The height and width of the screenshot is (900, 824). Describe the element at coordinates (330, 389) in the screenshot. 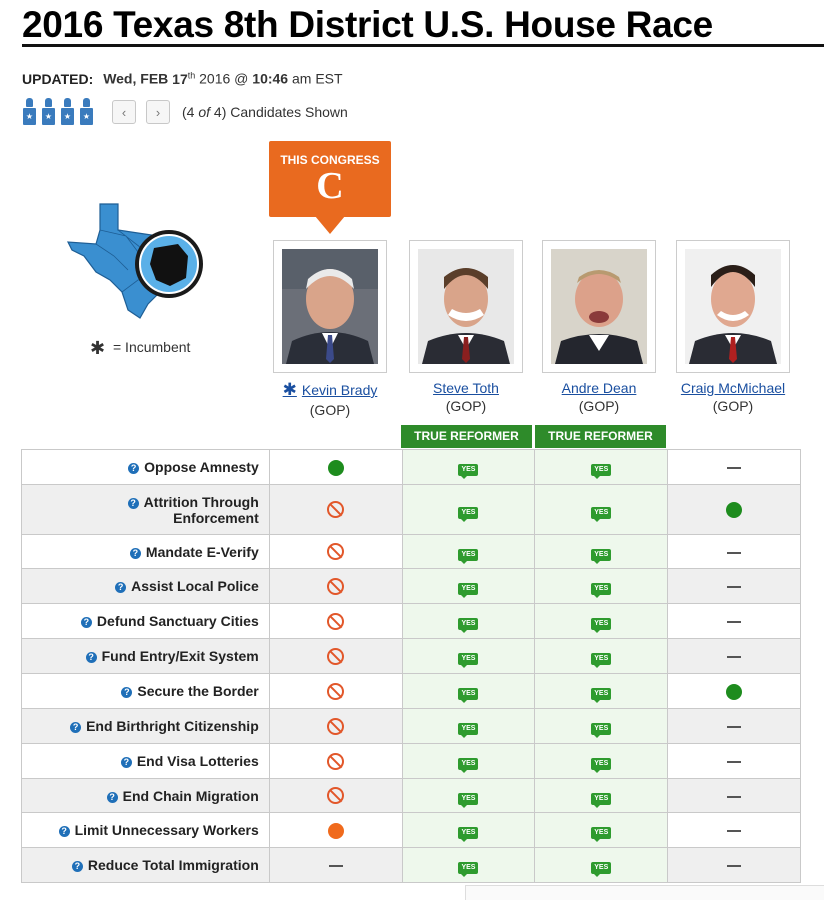

I see `candidate-name-link: ✱ Kevin Brady` at that location.